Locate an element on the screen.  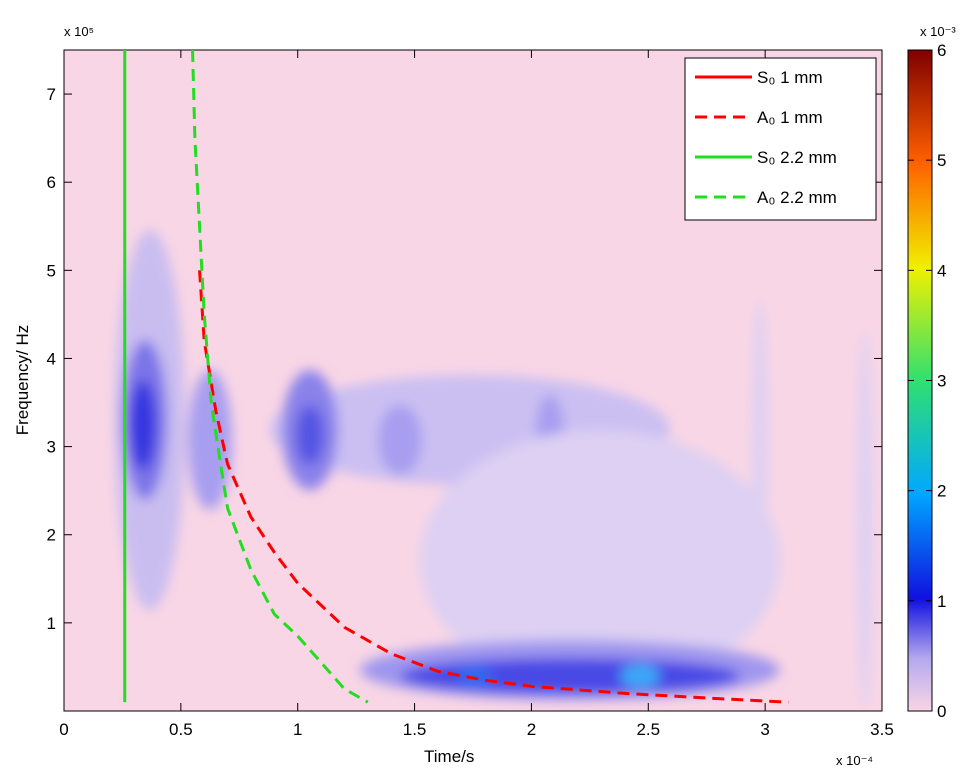
colorbar-multiplier: x 10⁻³ is located at coordinates (938, 31).